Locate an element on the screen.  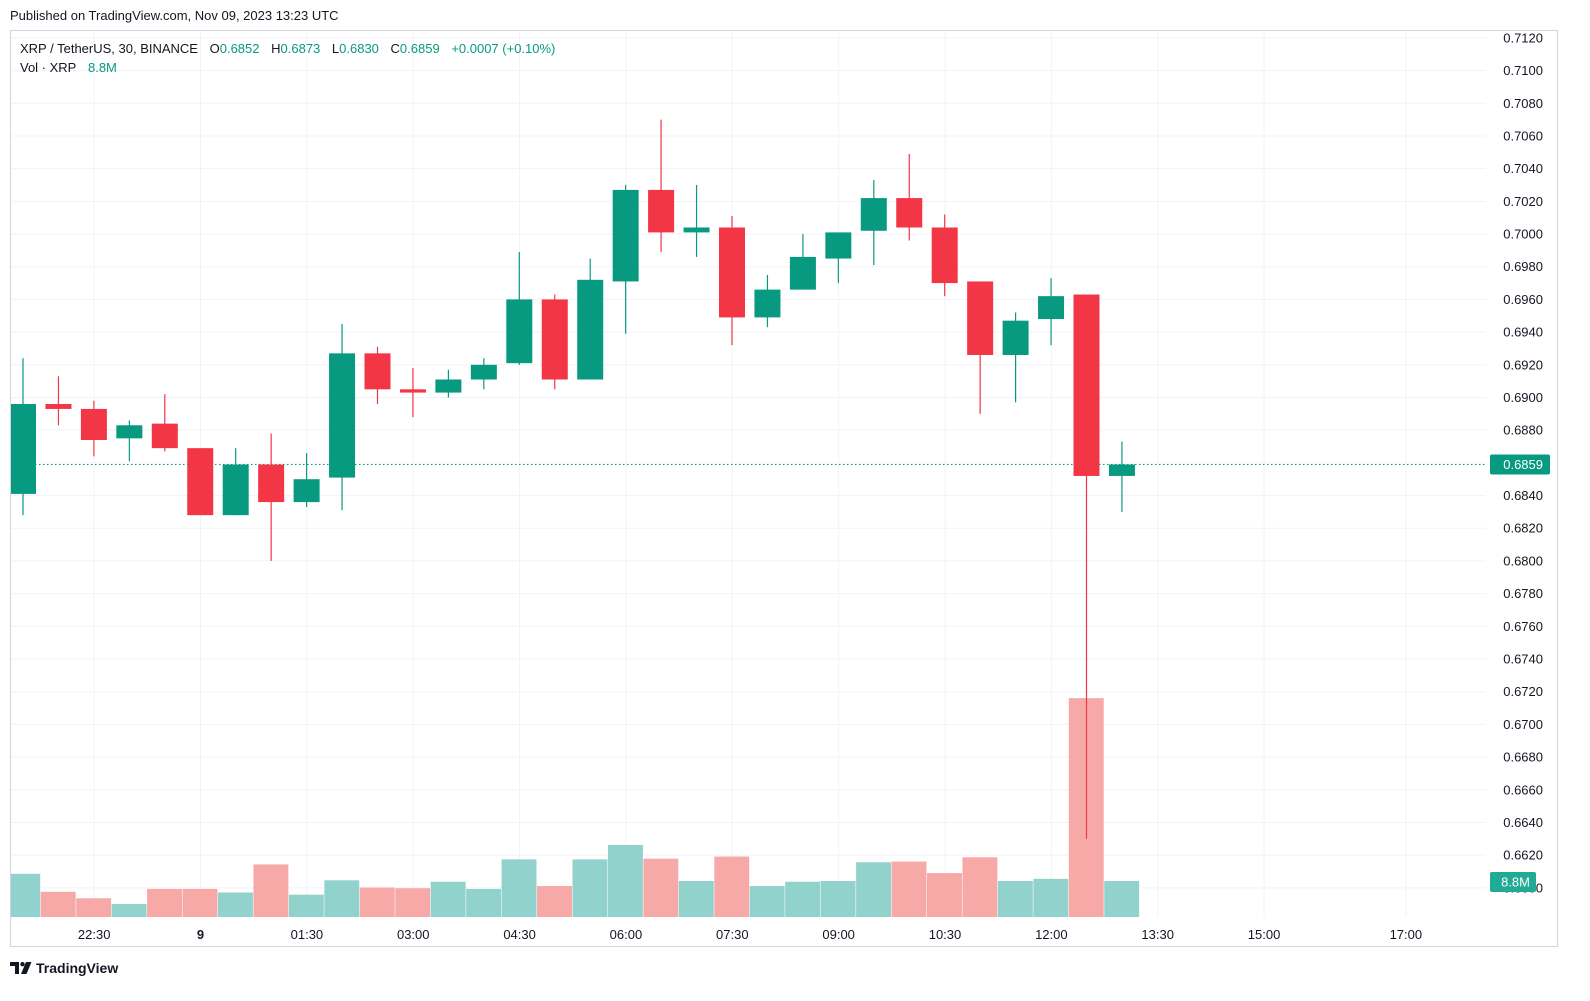
last-price-badge: 0.6859 is located at coordinates (1520, 464).